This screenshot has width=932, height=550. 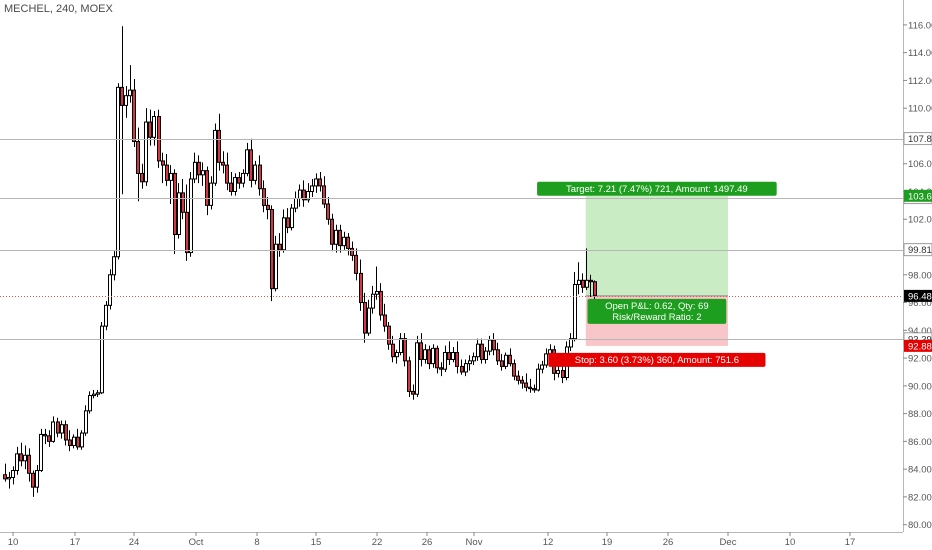 I want to click on time-axis: 10 17 24 Oct 8 15 22 26 Nov 12 19 26 Dec 10 17, so click(x=432, y=540).